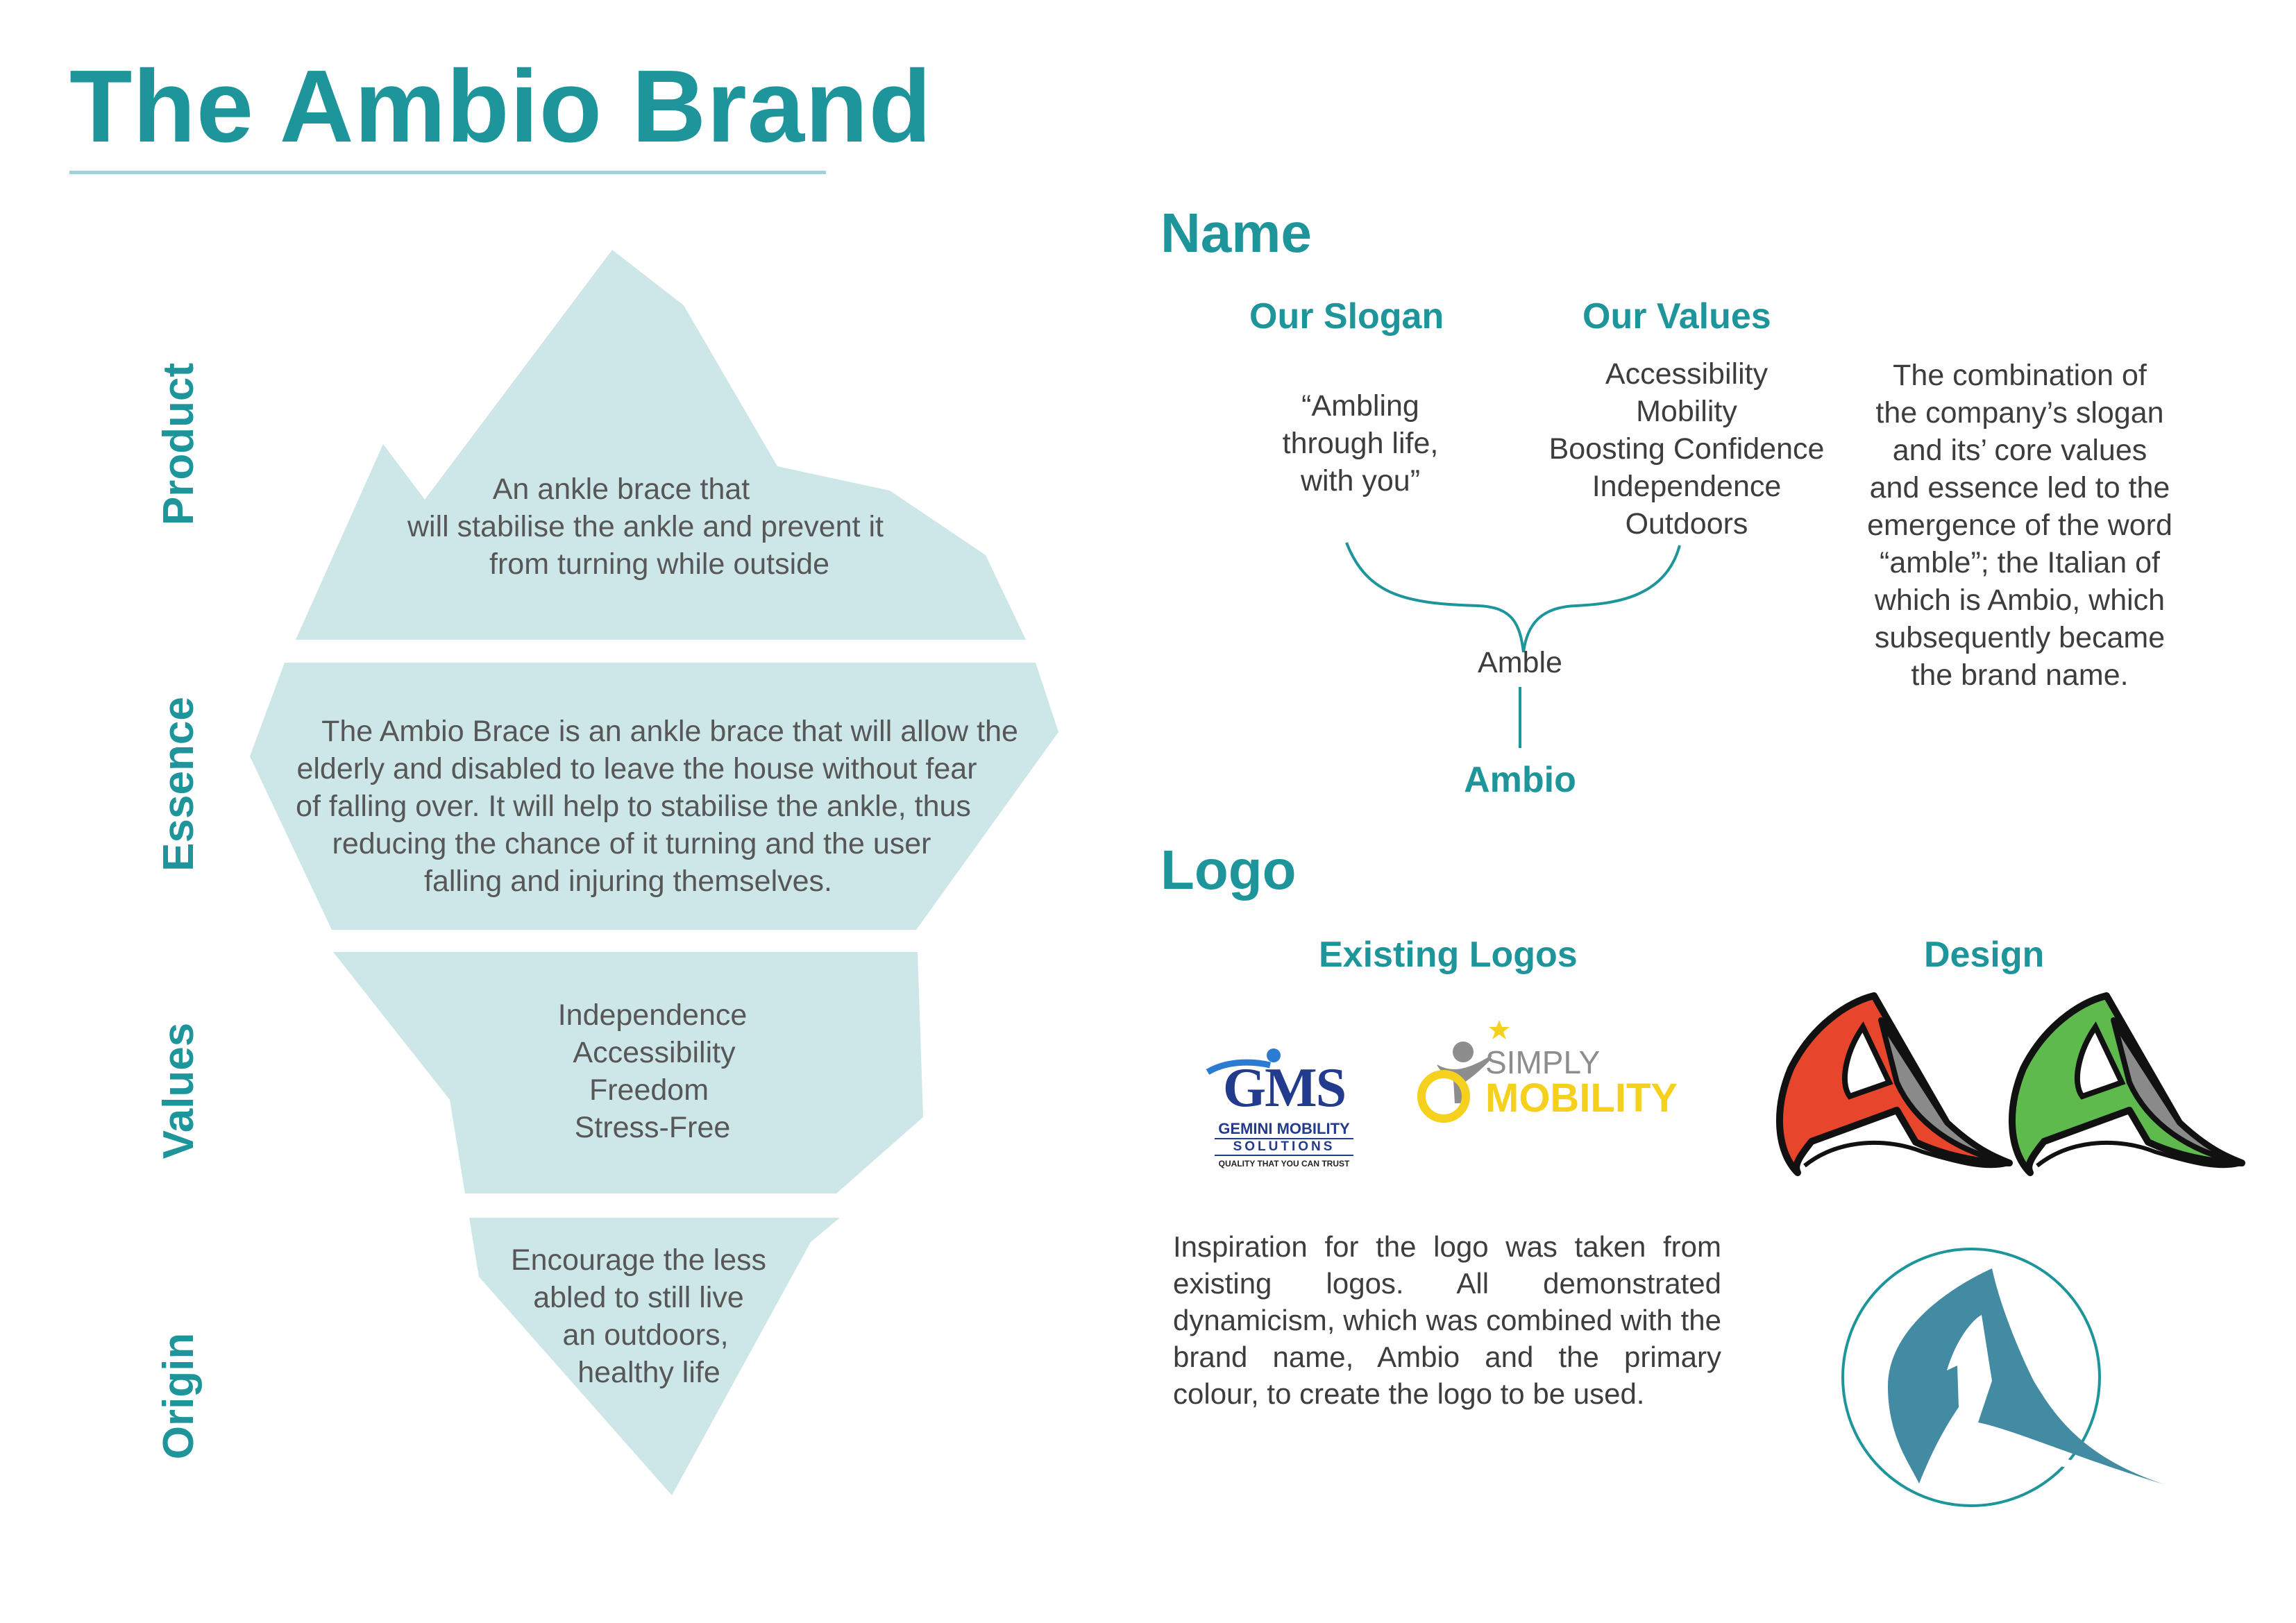 This screenshot has width=2296, height=1623. What do you see at coordinates (2020, 675) in the screenshot?
I see `explanation-line: the brand name.` at bounding box center [2020, 675].